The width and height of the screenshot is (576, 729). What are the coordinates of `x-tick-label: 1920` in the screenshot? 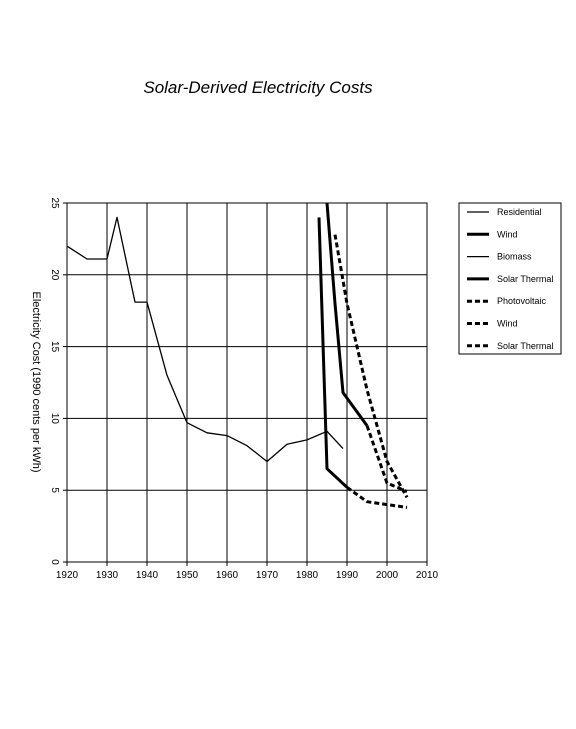 It's located at (67, 575).